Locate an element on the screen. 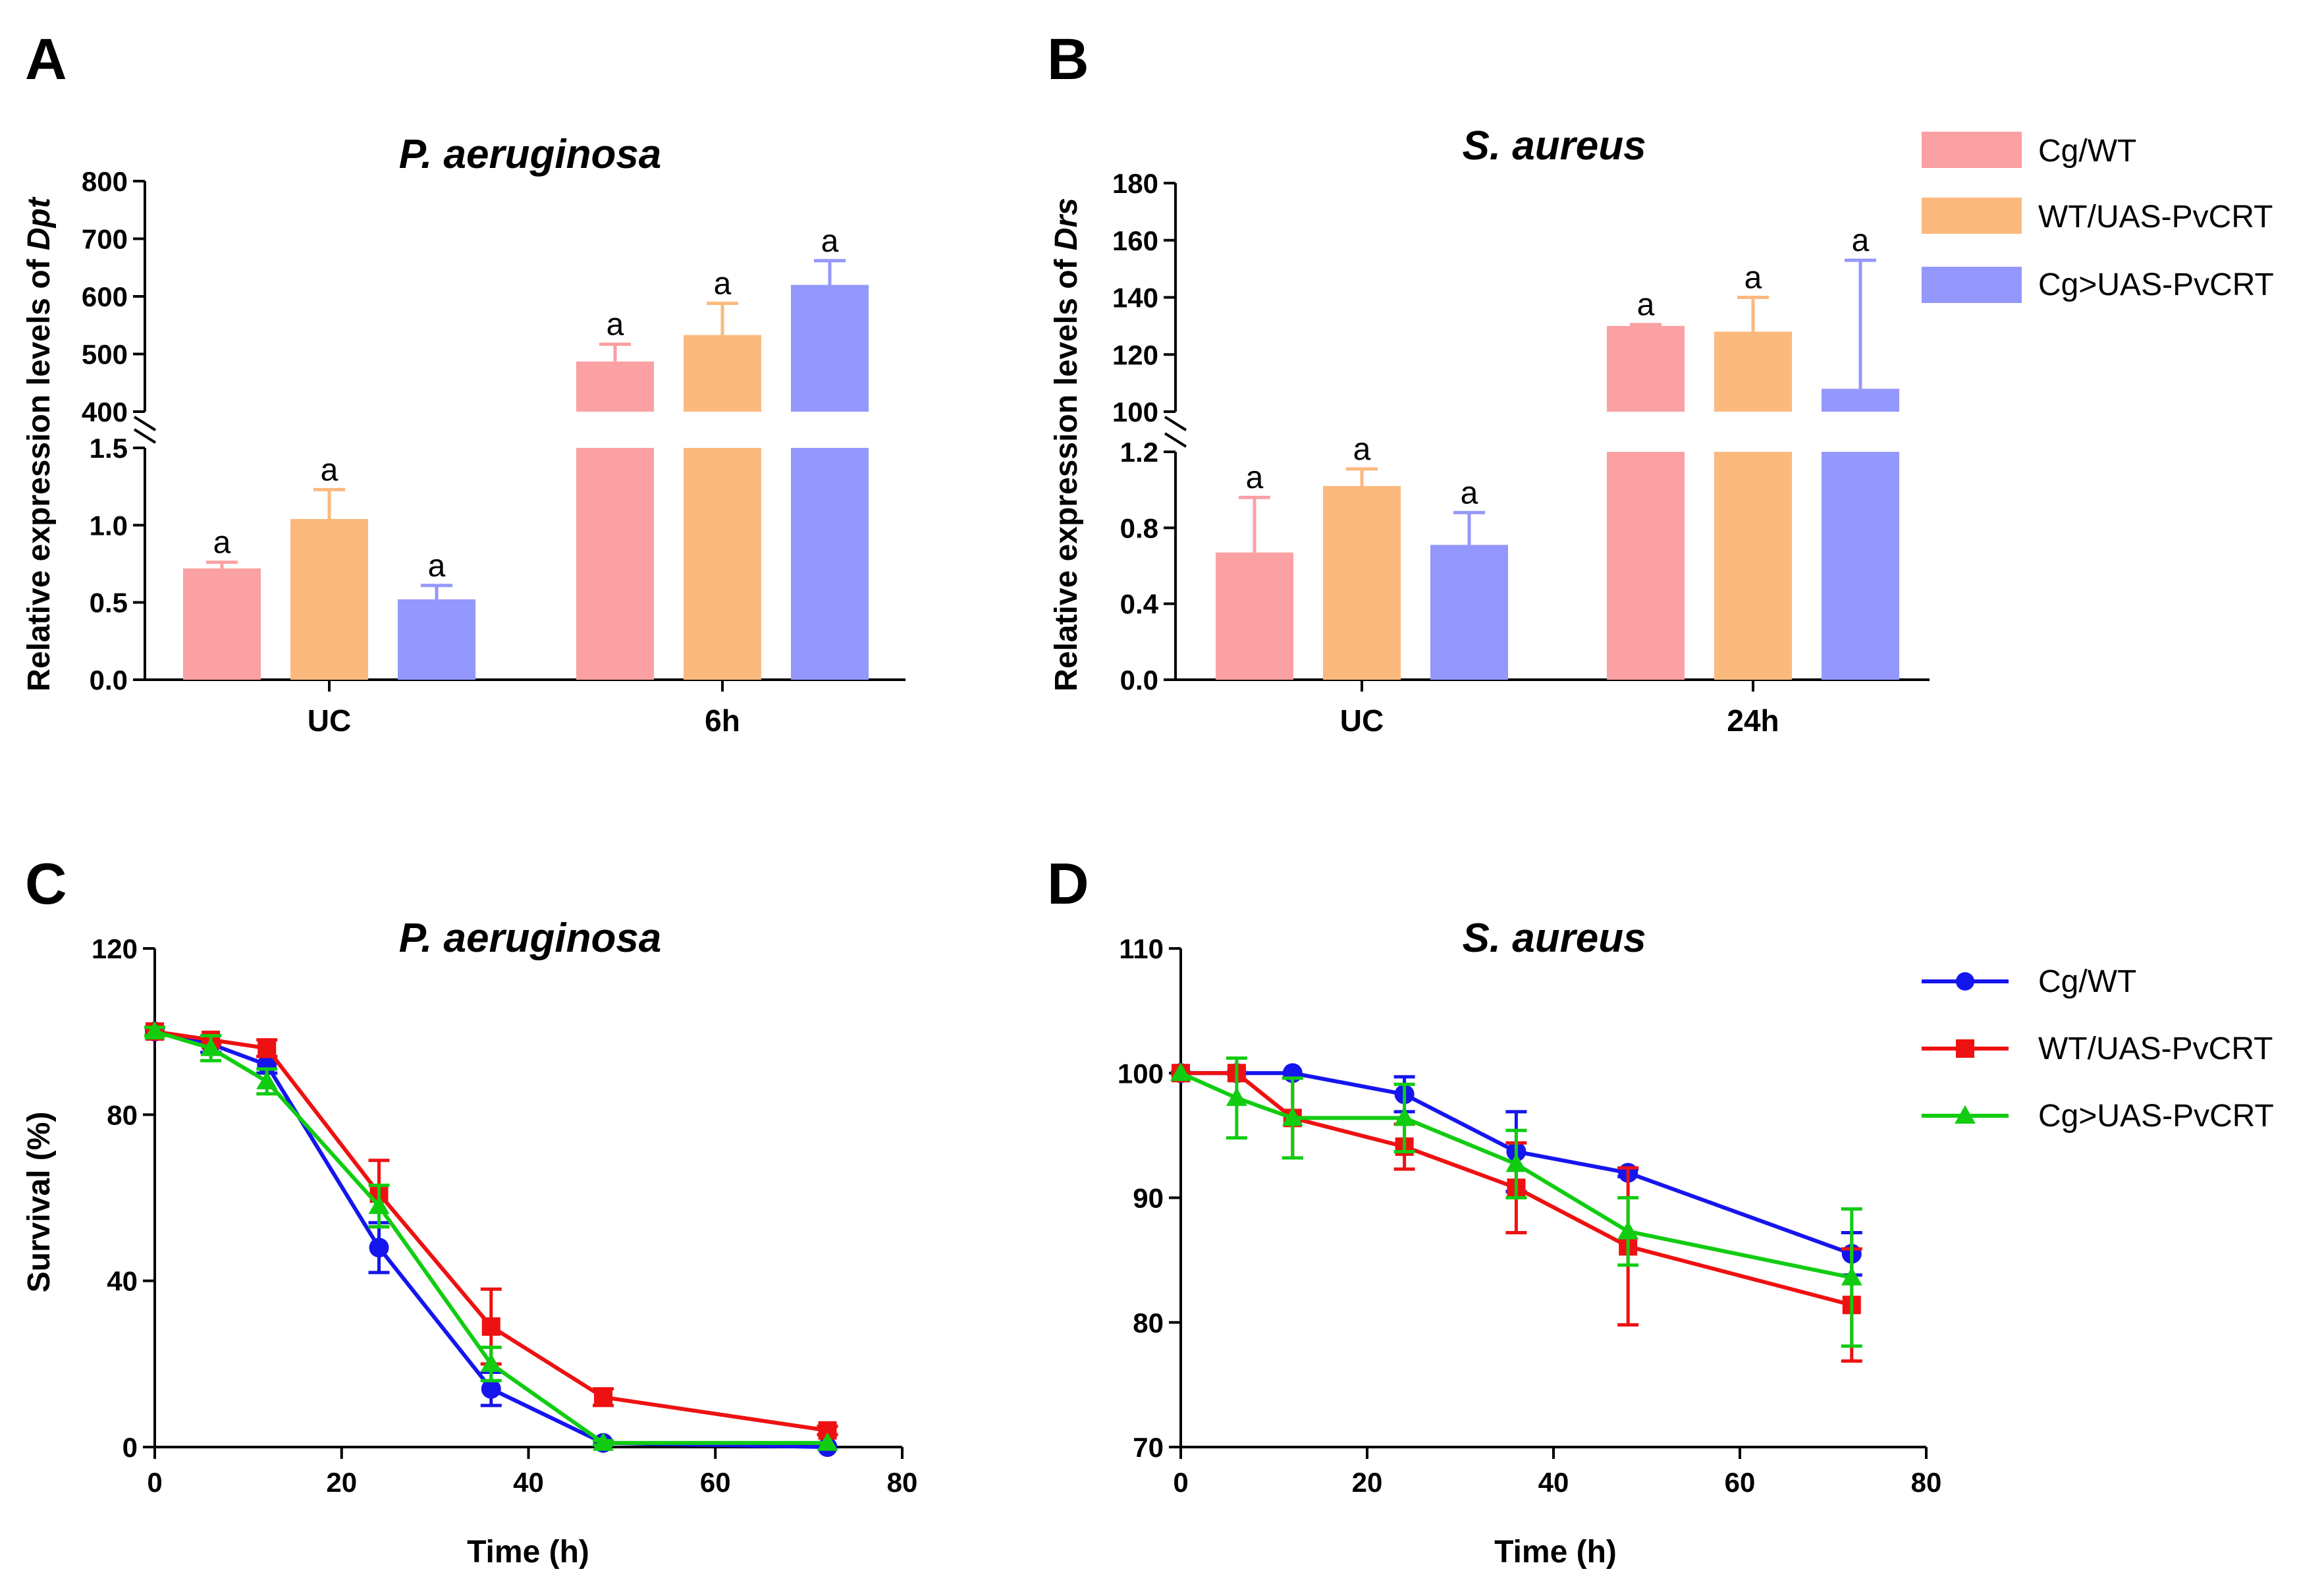  y-tick-label: 80 is located at coordinates (122, 1114).